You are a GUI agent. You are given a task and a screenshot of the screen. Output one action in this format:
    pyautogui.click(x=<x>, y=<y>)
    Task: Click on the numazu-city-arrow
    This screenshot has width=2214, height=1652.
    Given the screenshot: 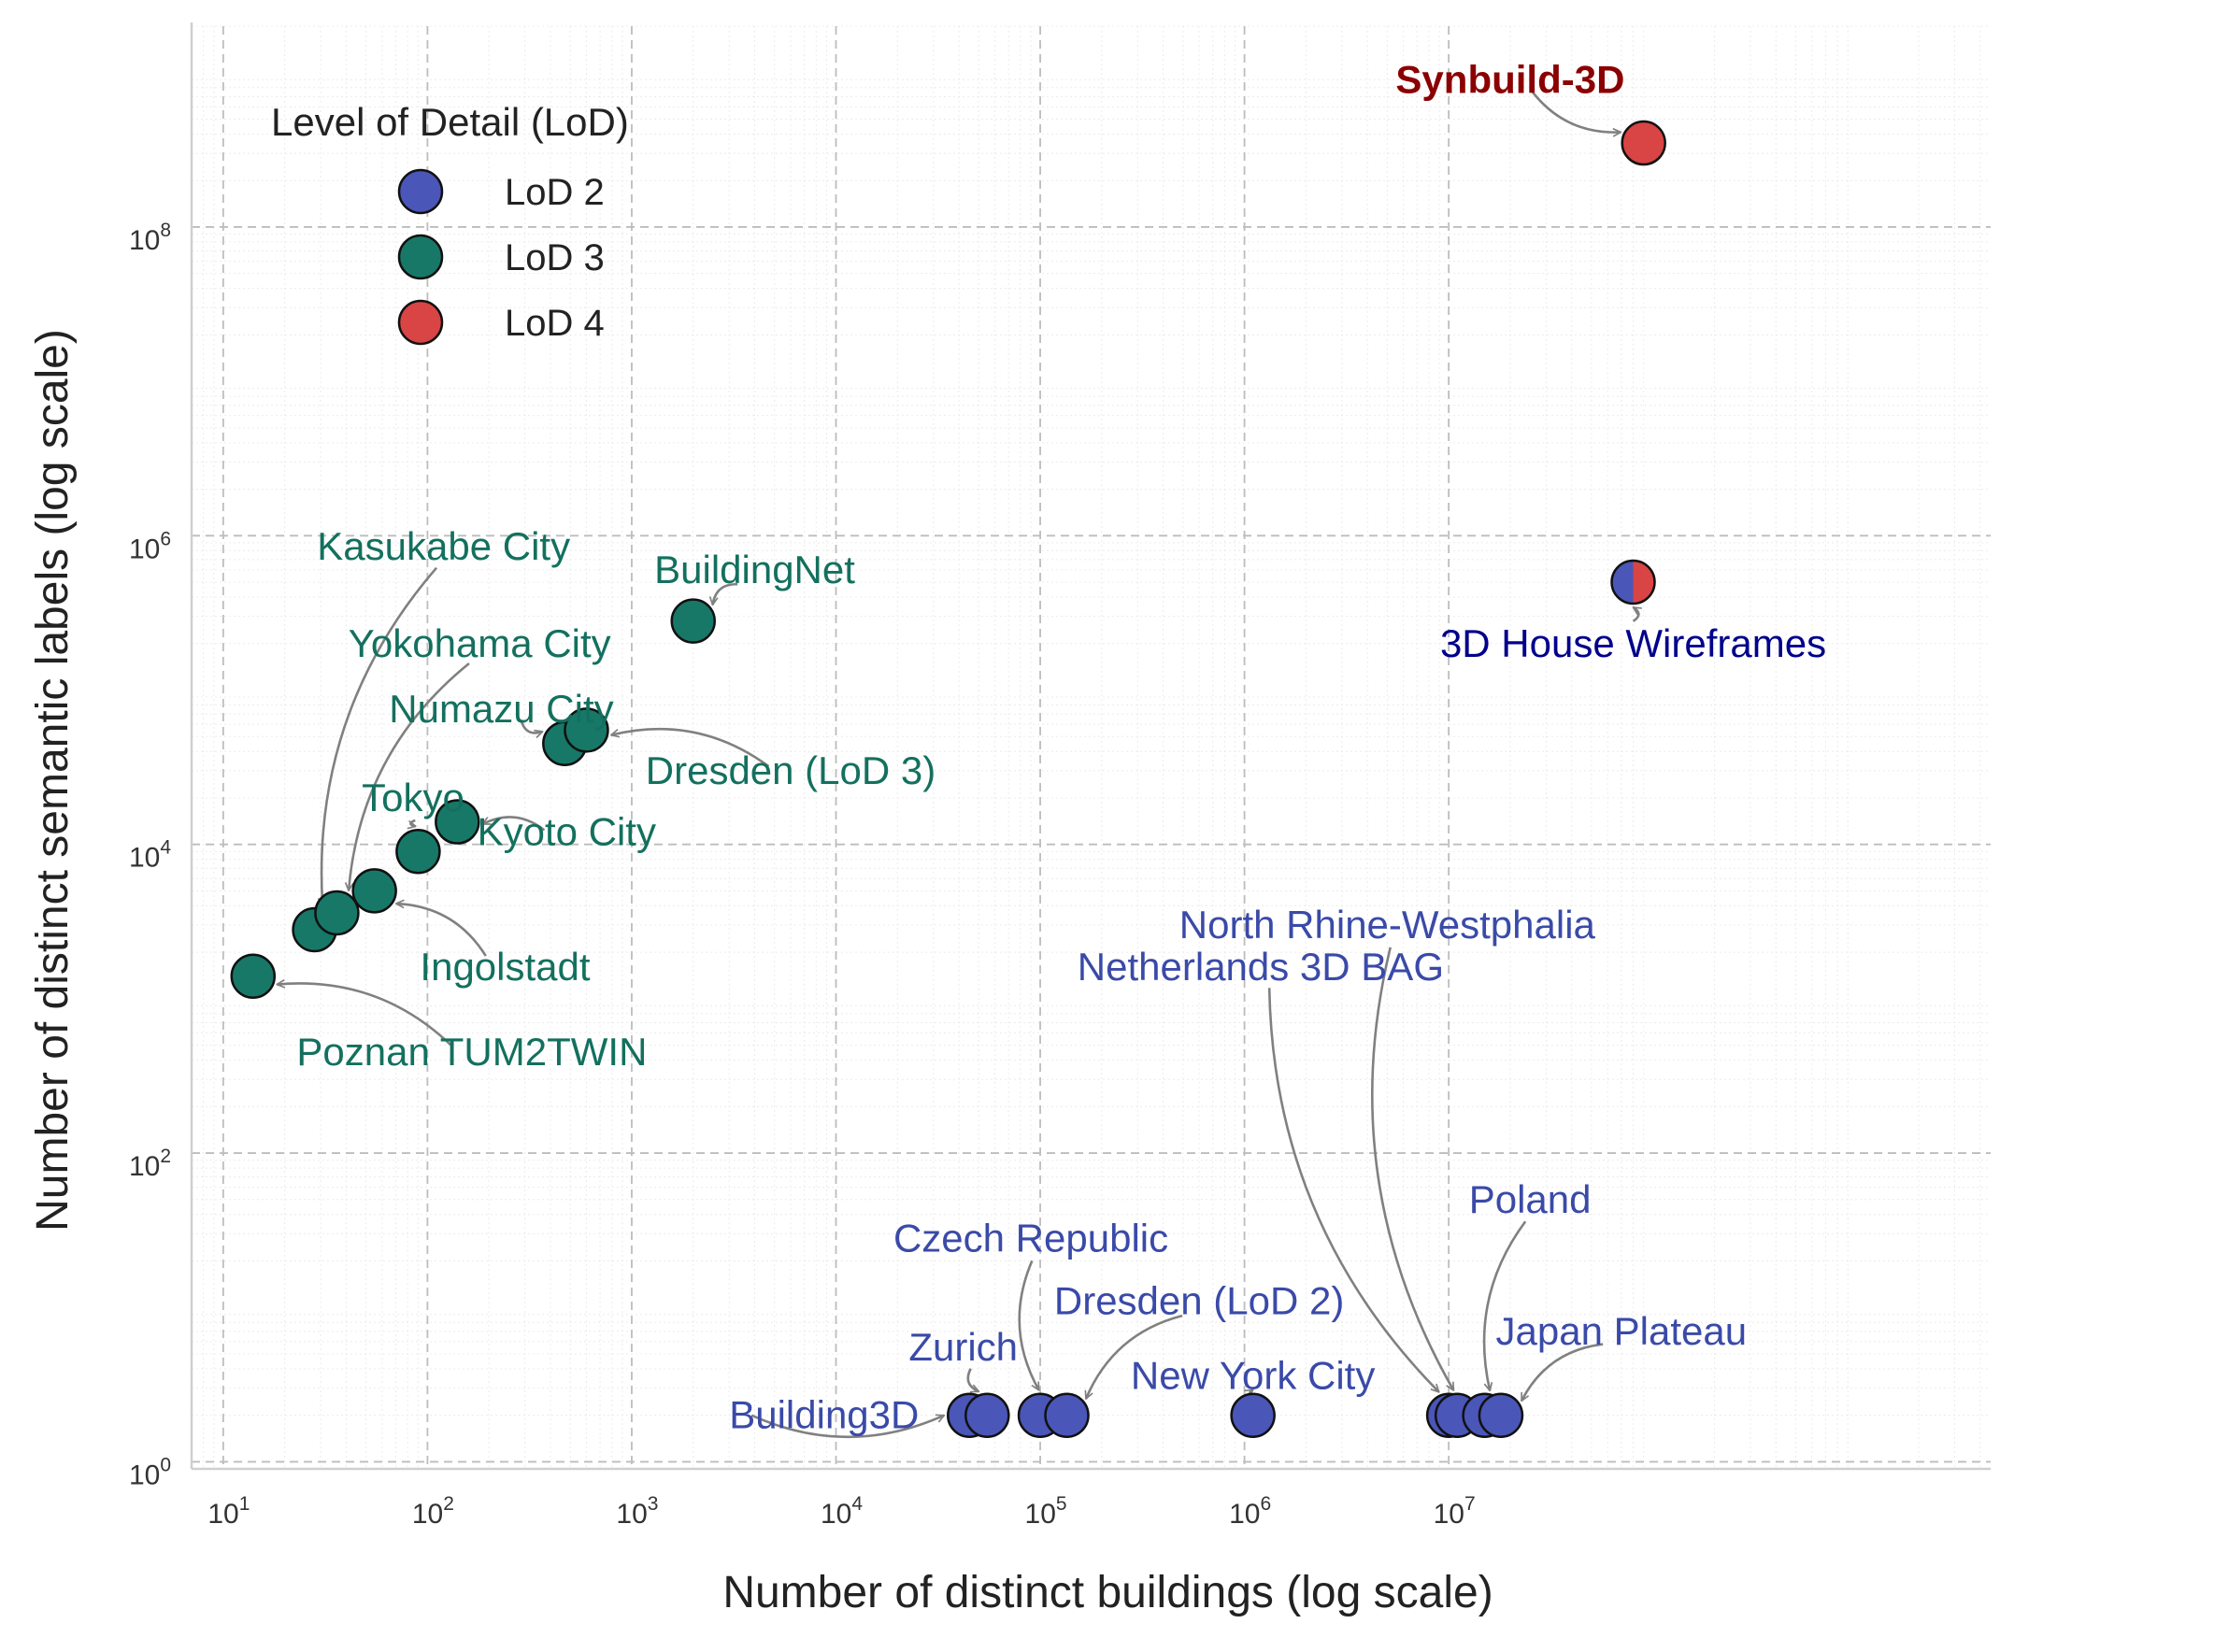 What is the action you would take?
    pyautogui.click(x=531, y=726)
    